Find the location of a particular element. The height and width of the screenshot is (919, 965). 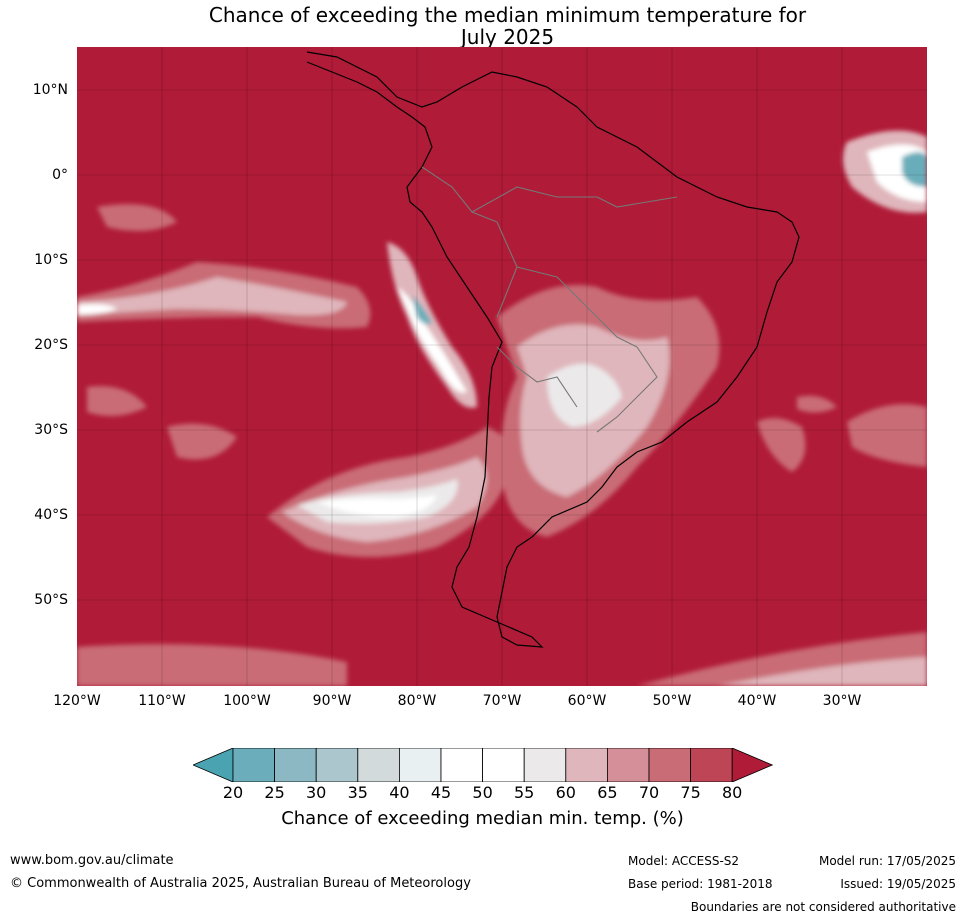

lat-label-10n: 10°N is located at coordinates (50, 90).